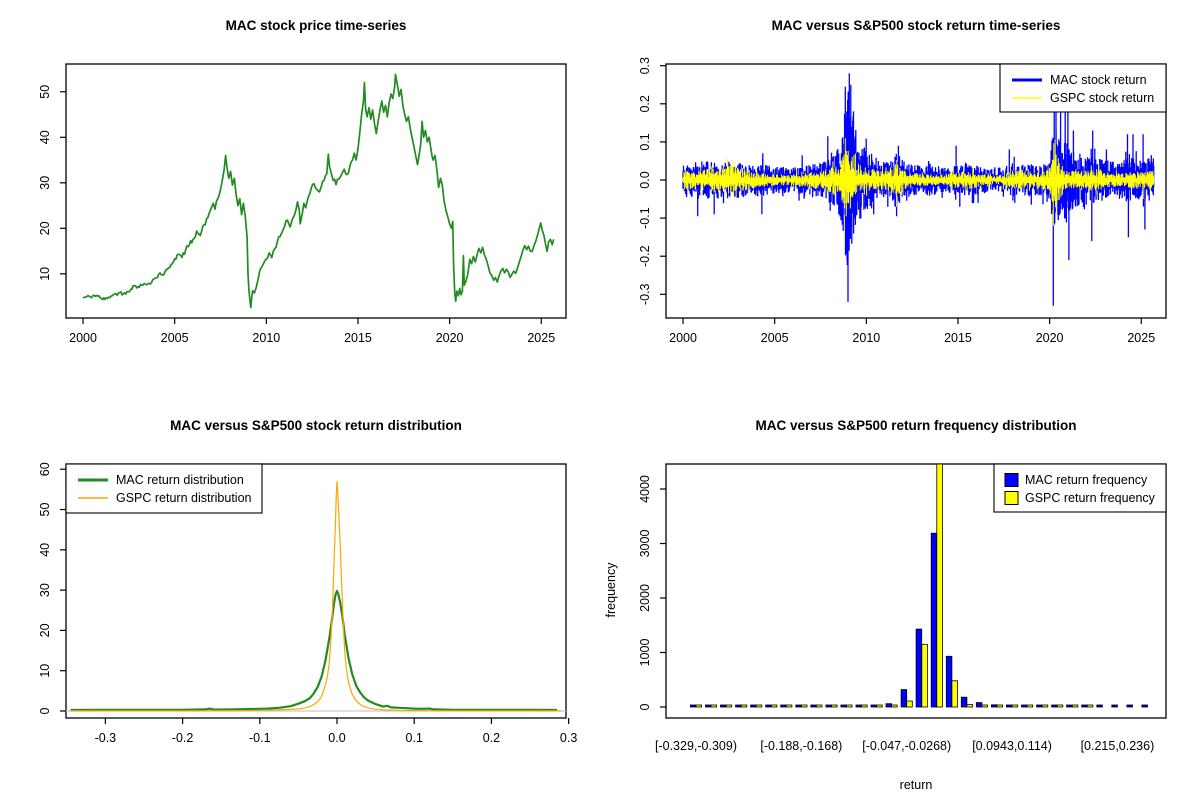 The width and height of the screenshot is (1200, 800). I want to click on bin-label: [-0.329,-0.309), so click(696, 746).